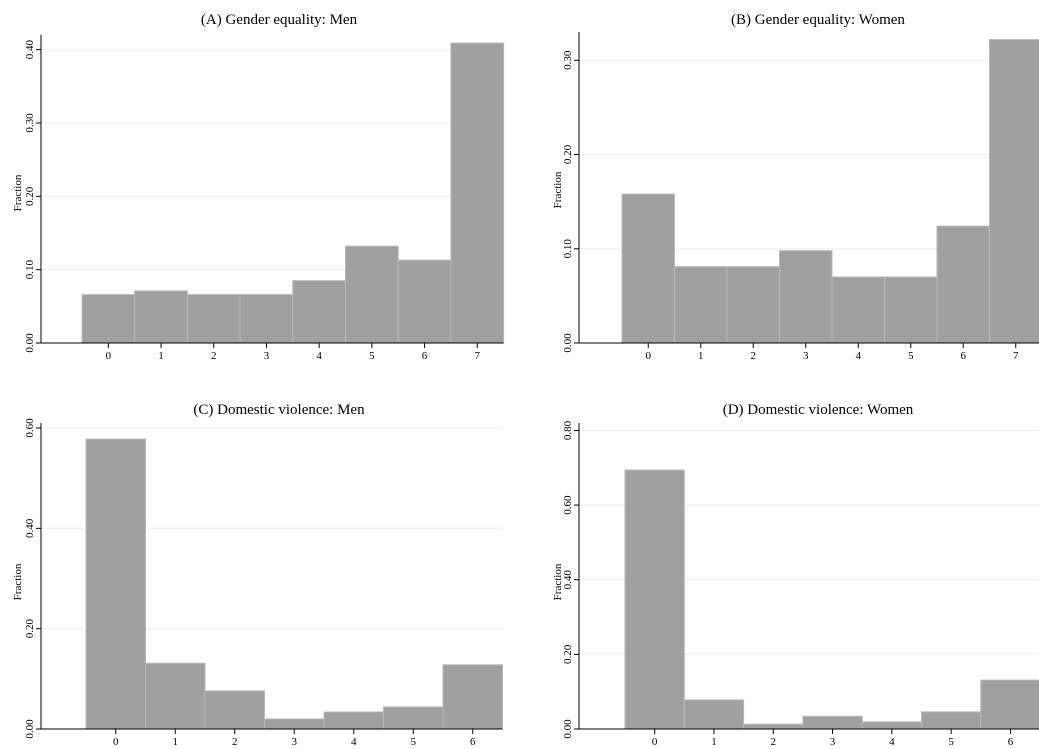  I want to click on panel-title: (A) Gender equality: Men, so click(279, 20).